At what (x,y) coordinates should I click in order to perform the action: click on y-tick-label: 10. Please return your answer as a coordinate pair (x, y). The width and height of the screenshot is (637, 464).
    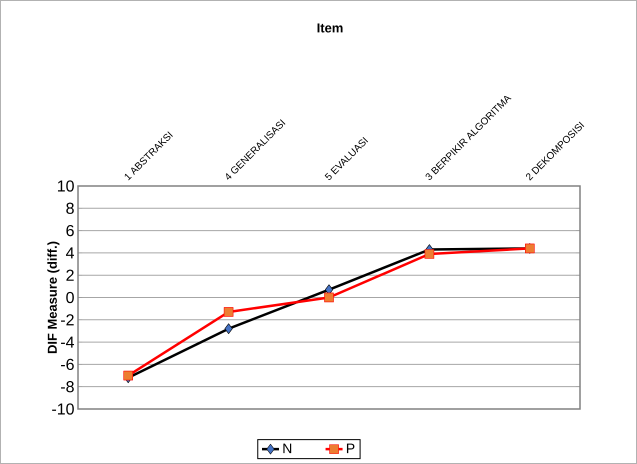
    Looking at the image, I should click on (66, 186).